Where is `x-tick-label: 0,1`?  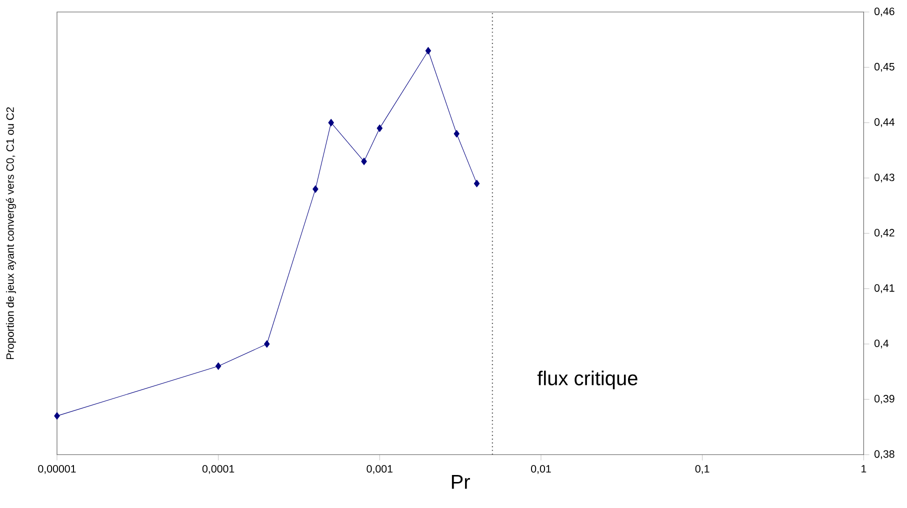 x-tick-label: 0,1 is located at coordinates (702, 469).